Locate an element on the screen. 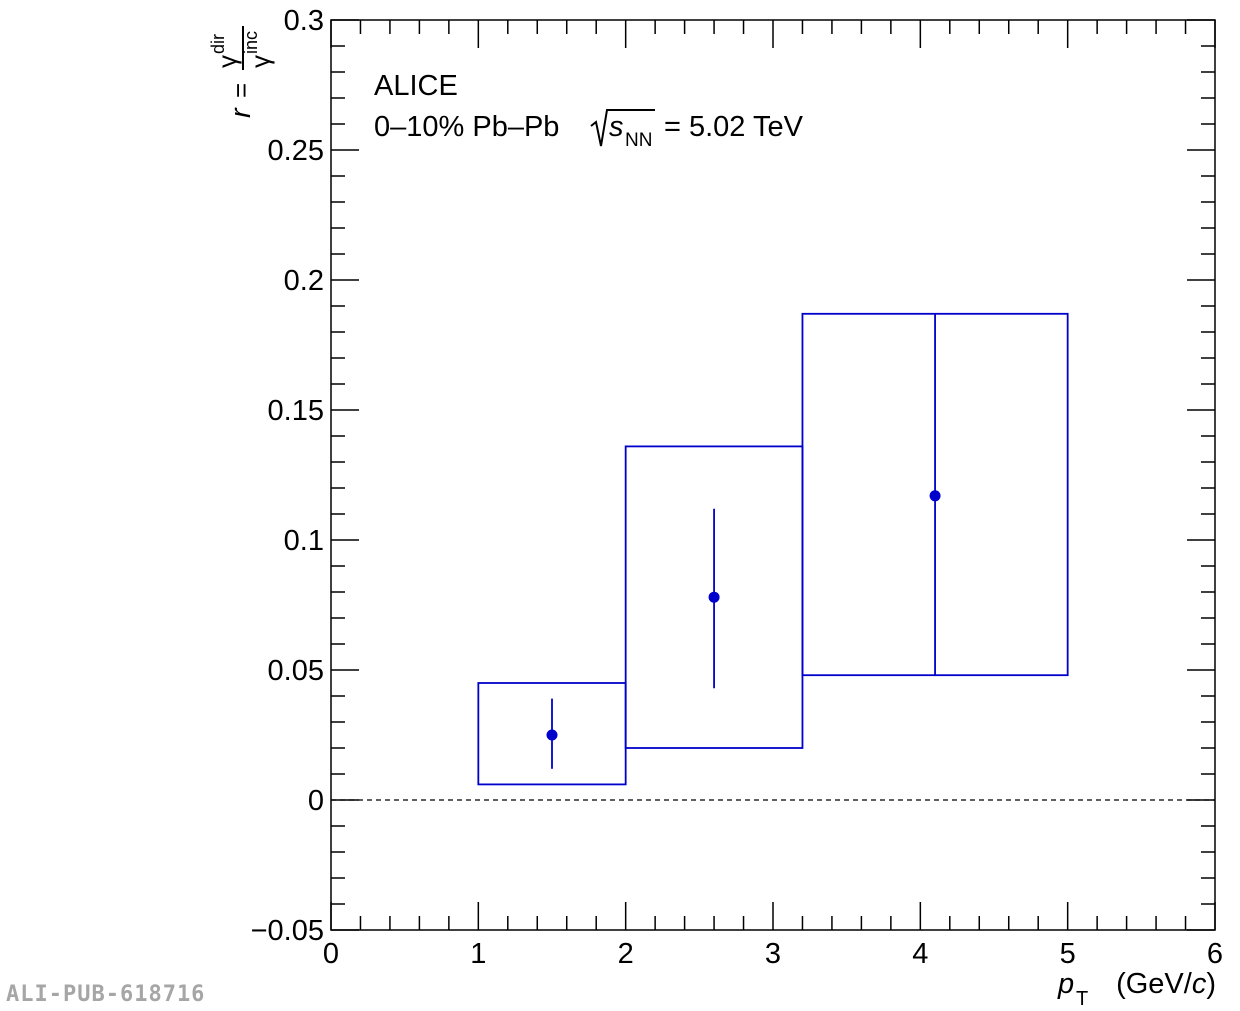 Image resolution: width=1240 pixels, height=1011 pixels. x-tick-label: 1 is located at coordinates (478, 954).